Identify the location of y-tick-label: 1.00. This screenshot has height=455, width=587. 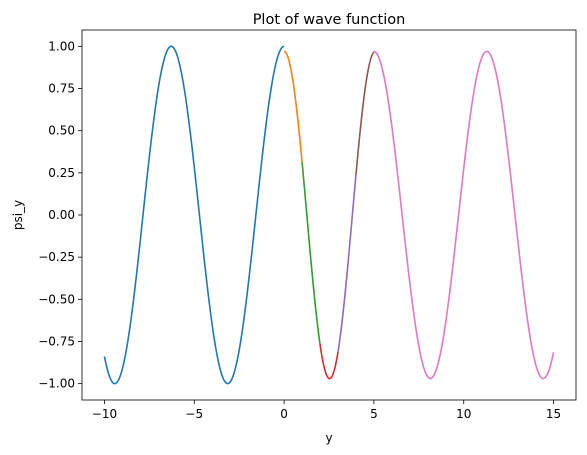
(61, 46).